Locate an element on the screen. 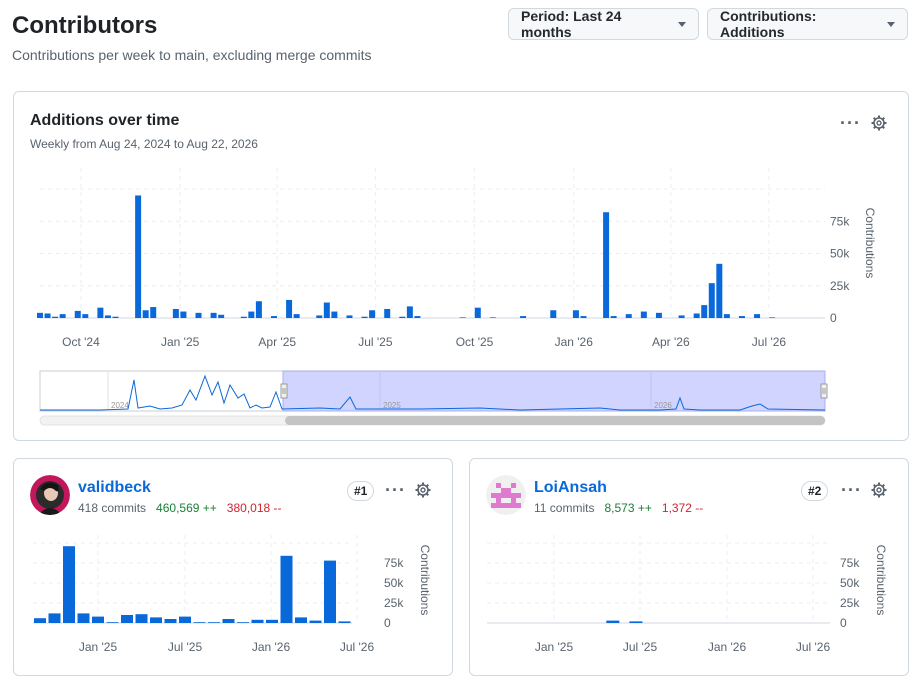 Image resolution: width=918 pixels, height=686 pixels. contributor-username-link: LoiAnsah is located at coordinates (570, 487).